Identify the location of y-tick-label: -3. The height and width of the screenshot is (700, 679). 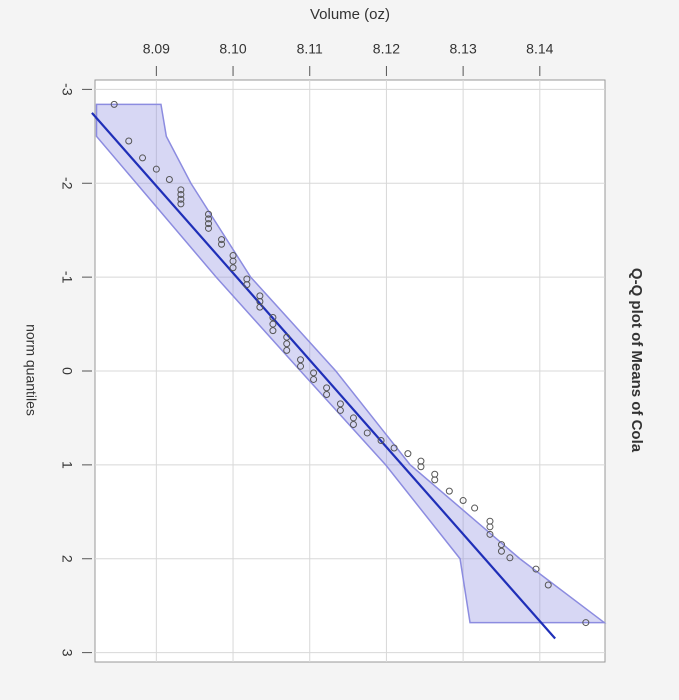
(67, 89).